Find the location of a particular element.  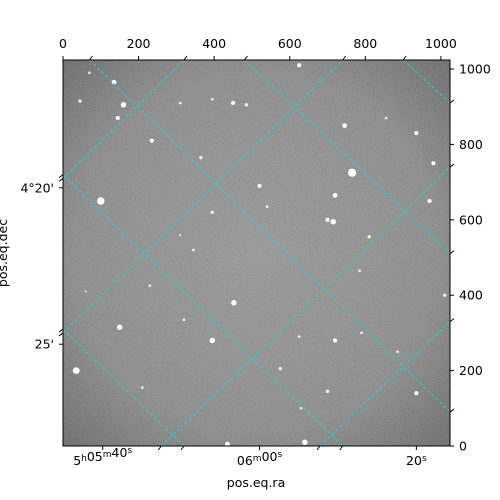

ra-tick-label: 20s is located at coordinates (416, 460).